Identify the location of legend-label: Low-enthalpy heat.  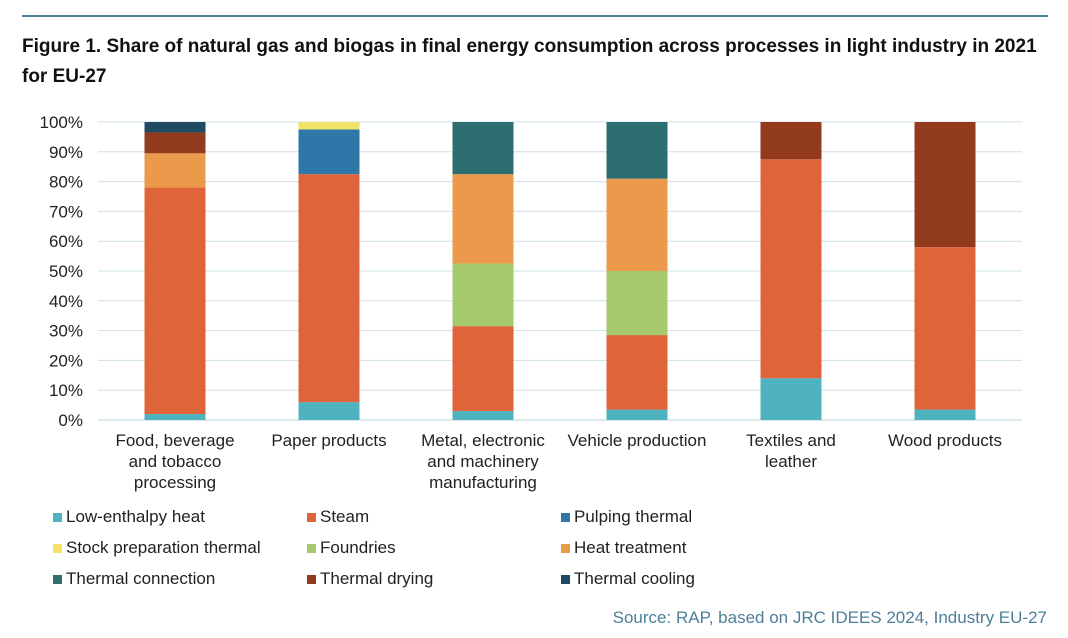
(135, 516).